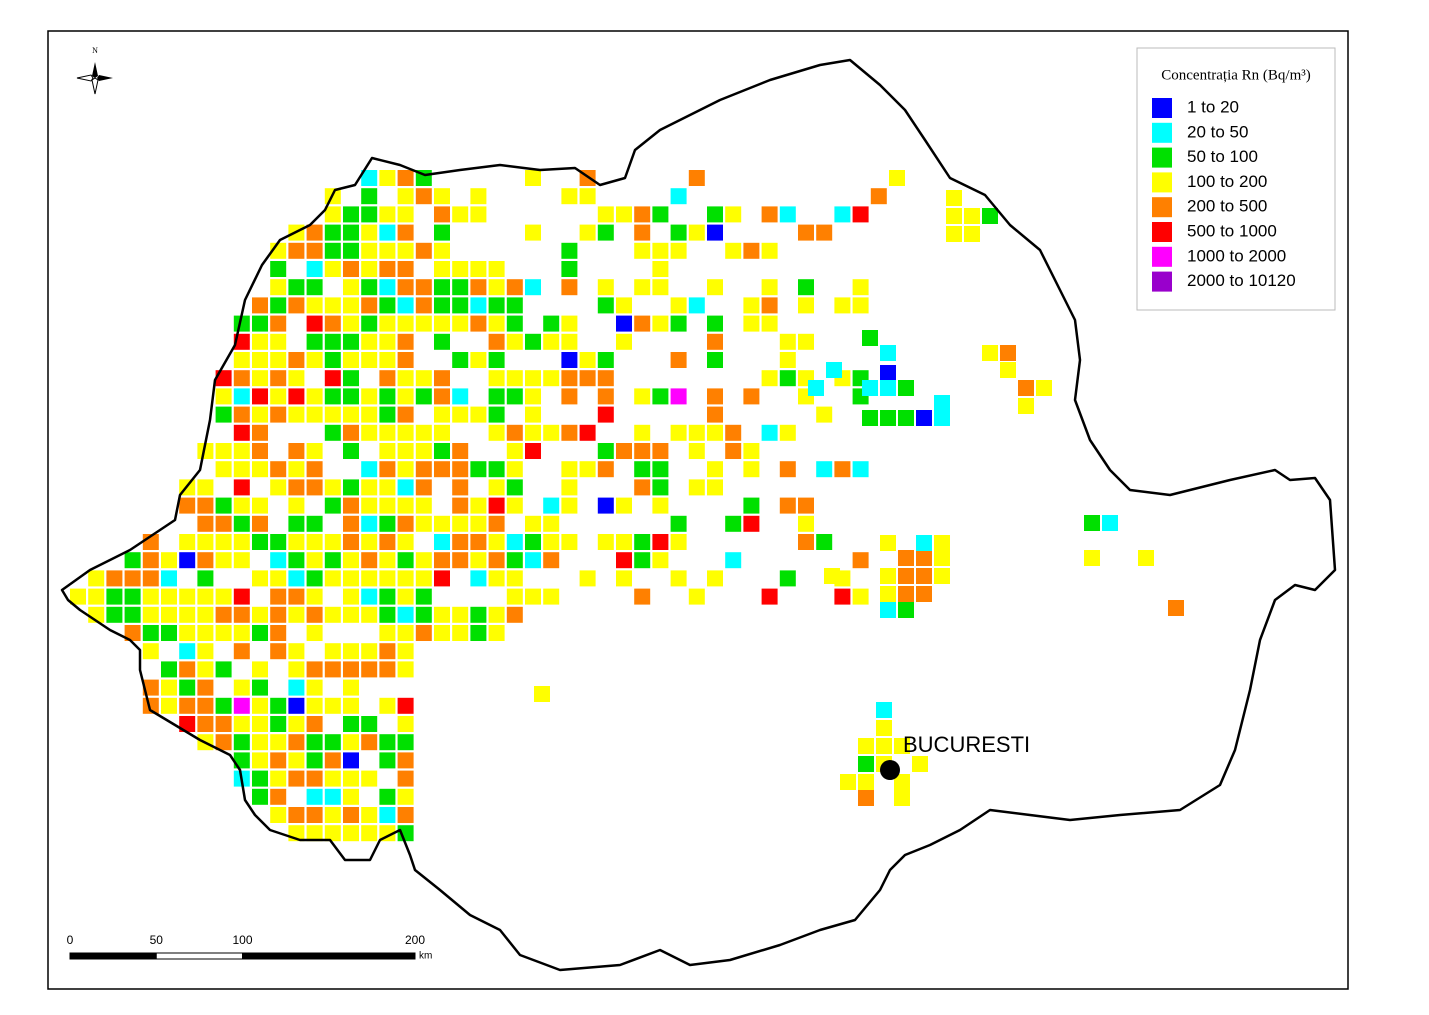 This screenshot has width=1429, height=1015. Describe the element at coordinates (1217, 131) in the screenshot. I see `legend-label: 20 to 50` at that location.